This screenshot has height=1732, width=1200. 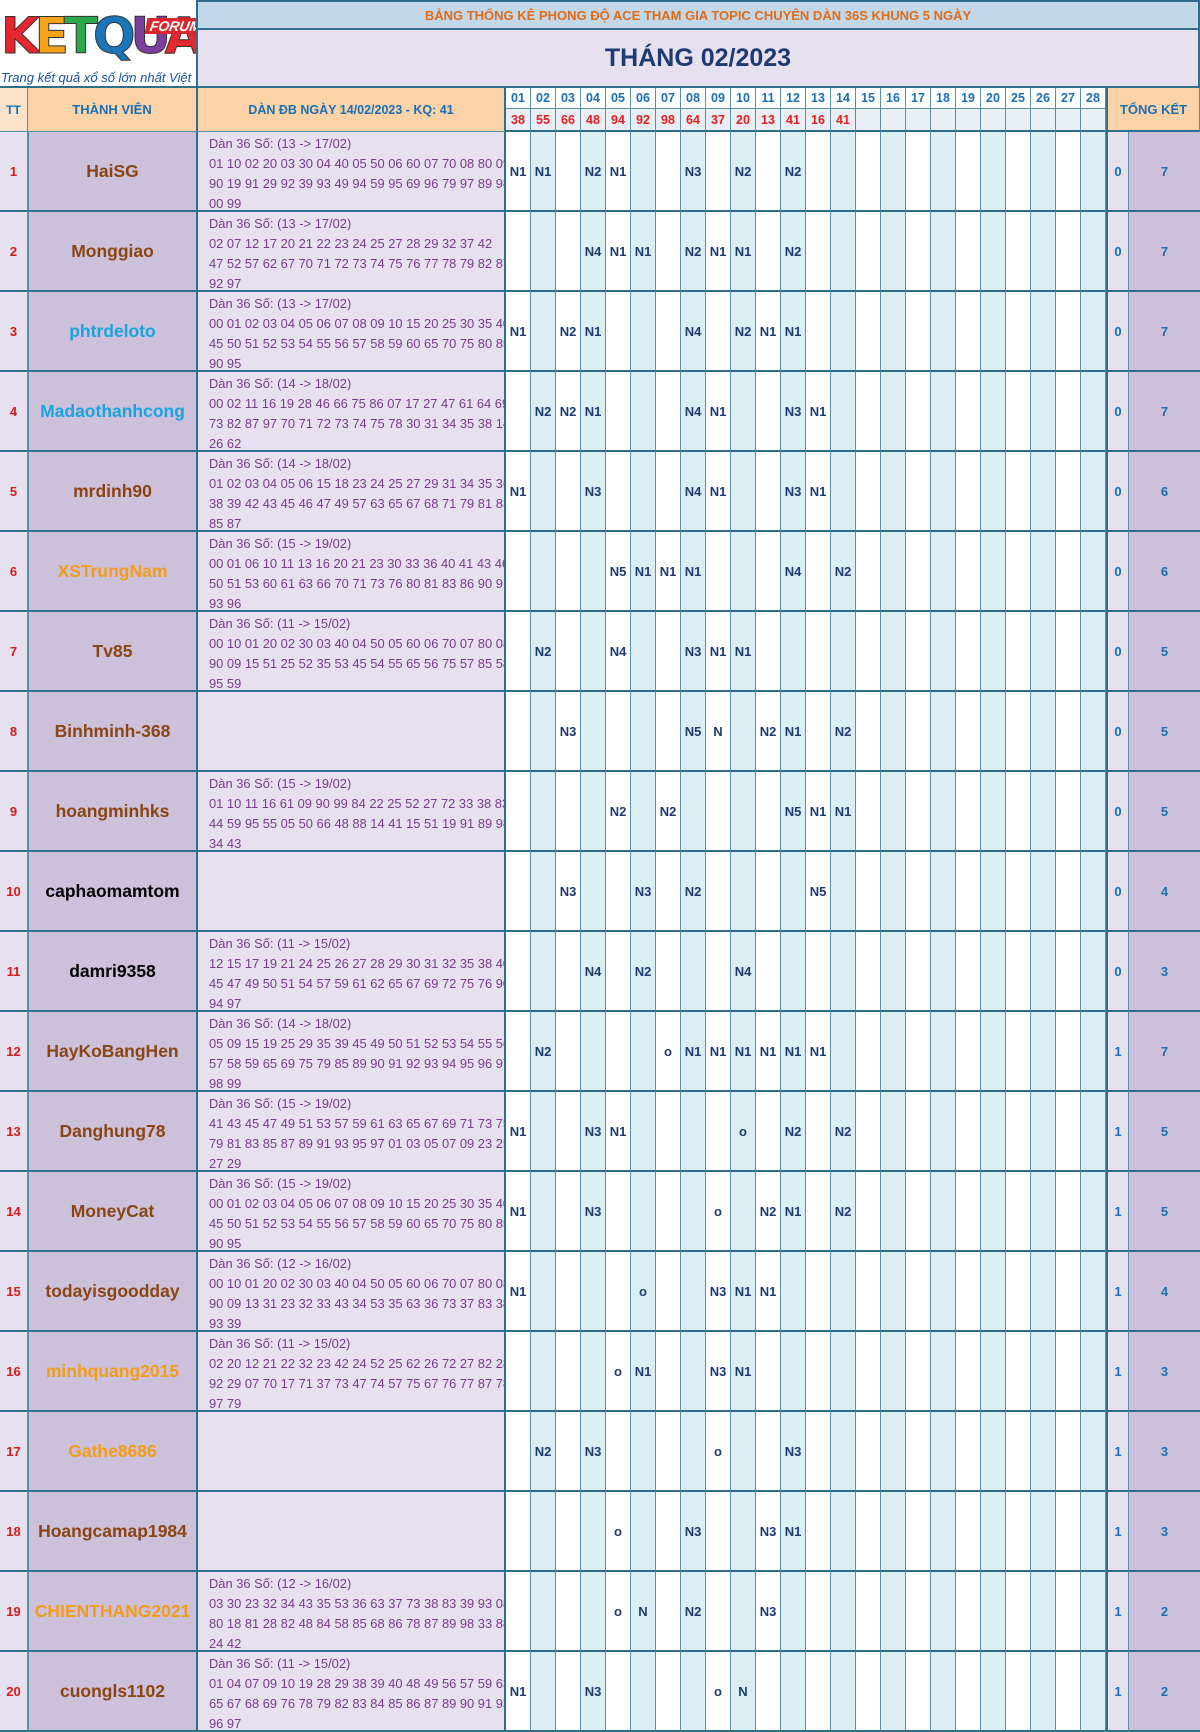 I want to click on day-header: 03, so click(x=568, y=98).